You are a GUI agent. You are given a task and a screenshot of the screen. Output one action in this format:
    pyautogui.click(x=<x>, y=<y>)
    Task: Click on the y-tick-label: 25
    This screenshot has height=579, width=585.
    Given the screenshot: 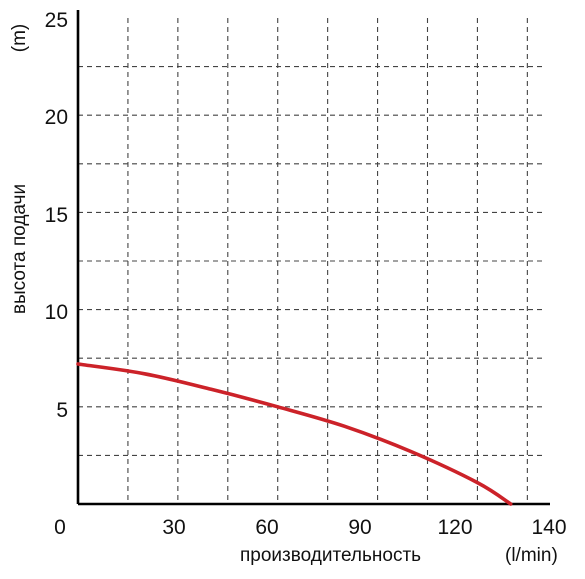 What is the action you would take?
    pyautogui.click(x=56, y=20)
    